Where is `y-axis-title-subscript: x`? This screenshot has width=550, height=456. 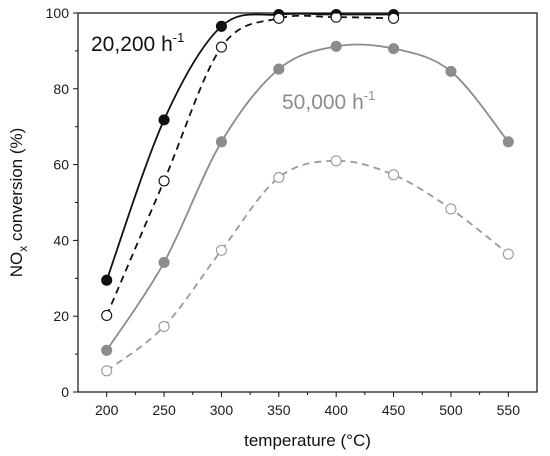
y-axis-title-subscript: x is located at coordinates (23, 249).